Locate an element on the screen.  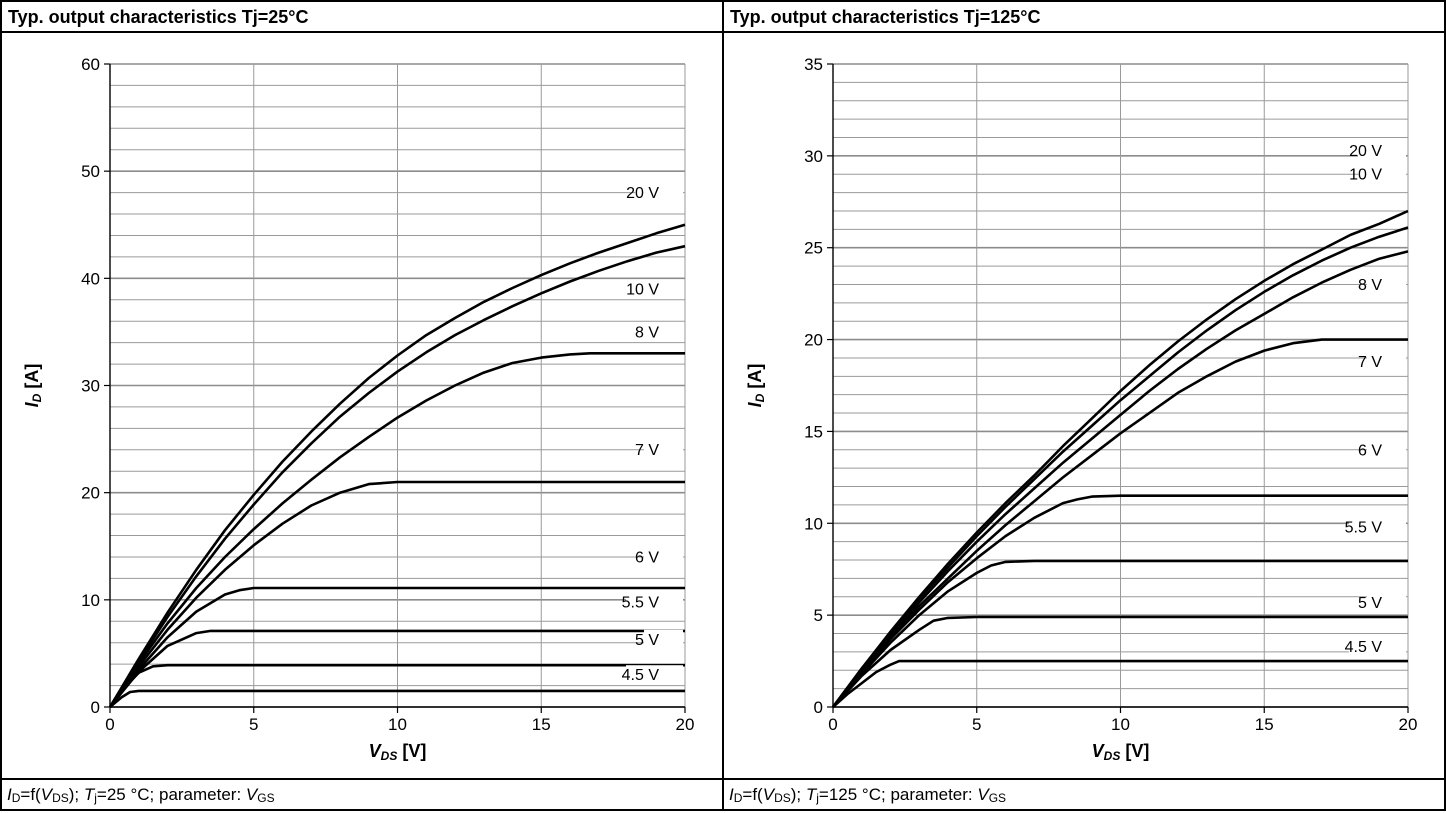
caption-rest: =125 °C; parameter: is located at coordinates (898, 794).